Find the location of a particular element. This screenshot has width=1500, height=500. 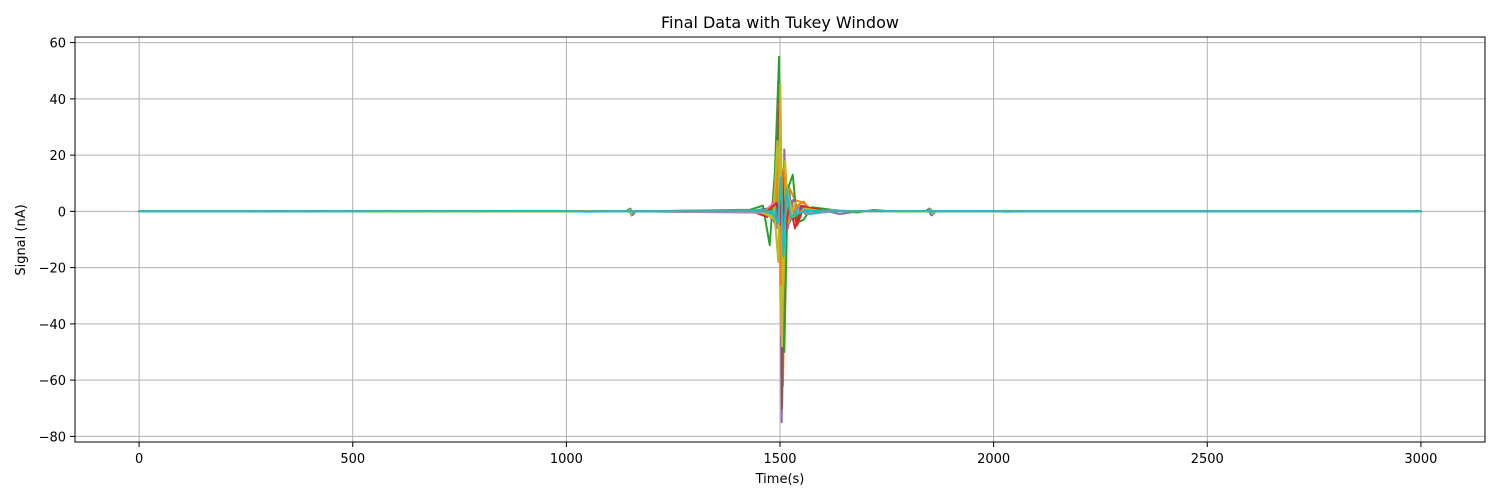

x-axis-label: Time(s) is located at coordinates (780, 479).